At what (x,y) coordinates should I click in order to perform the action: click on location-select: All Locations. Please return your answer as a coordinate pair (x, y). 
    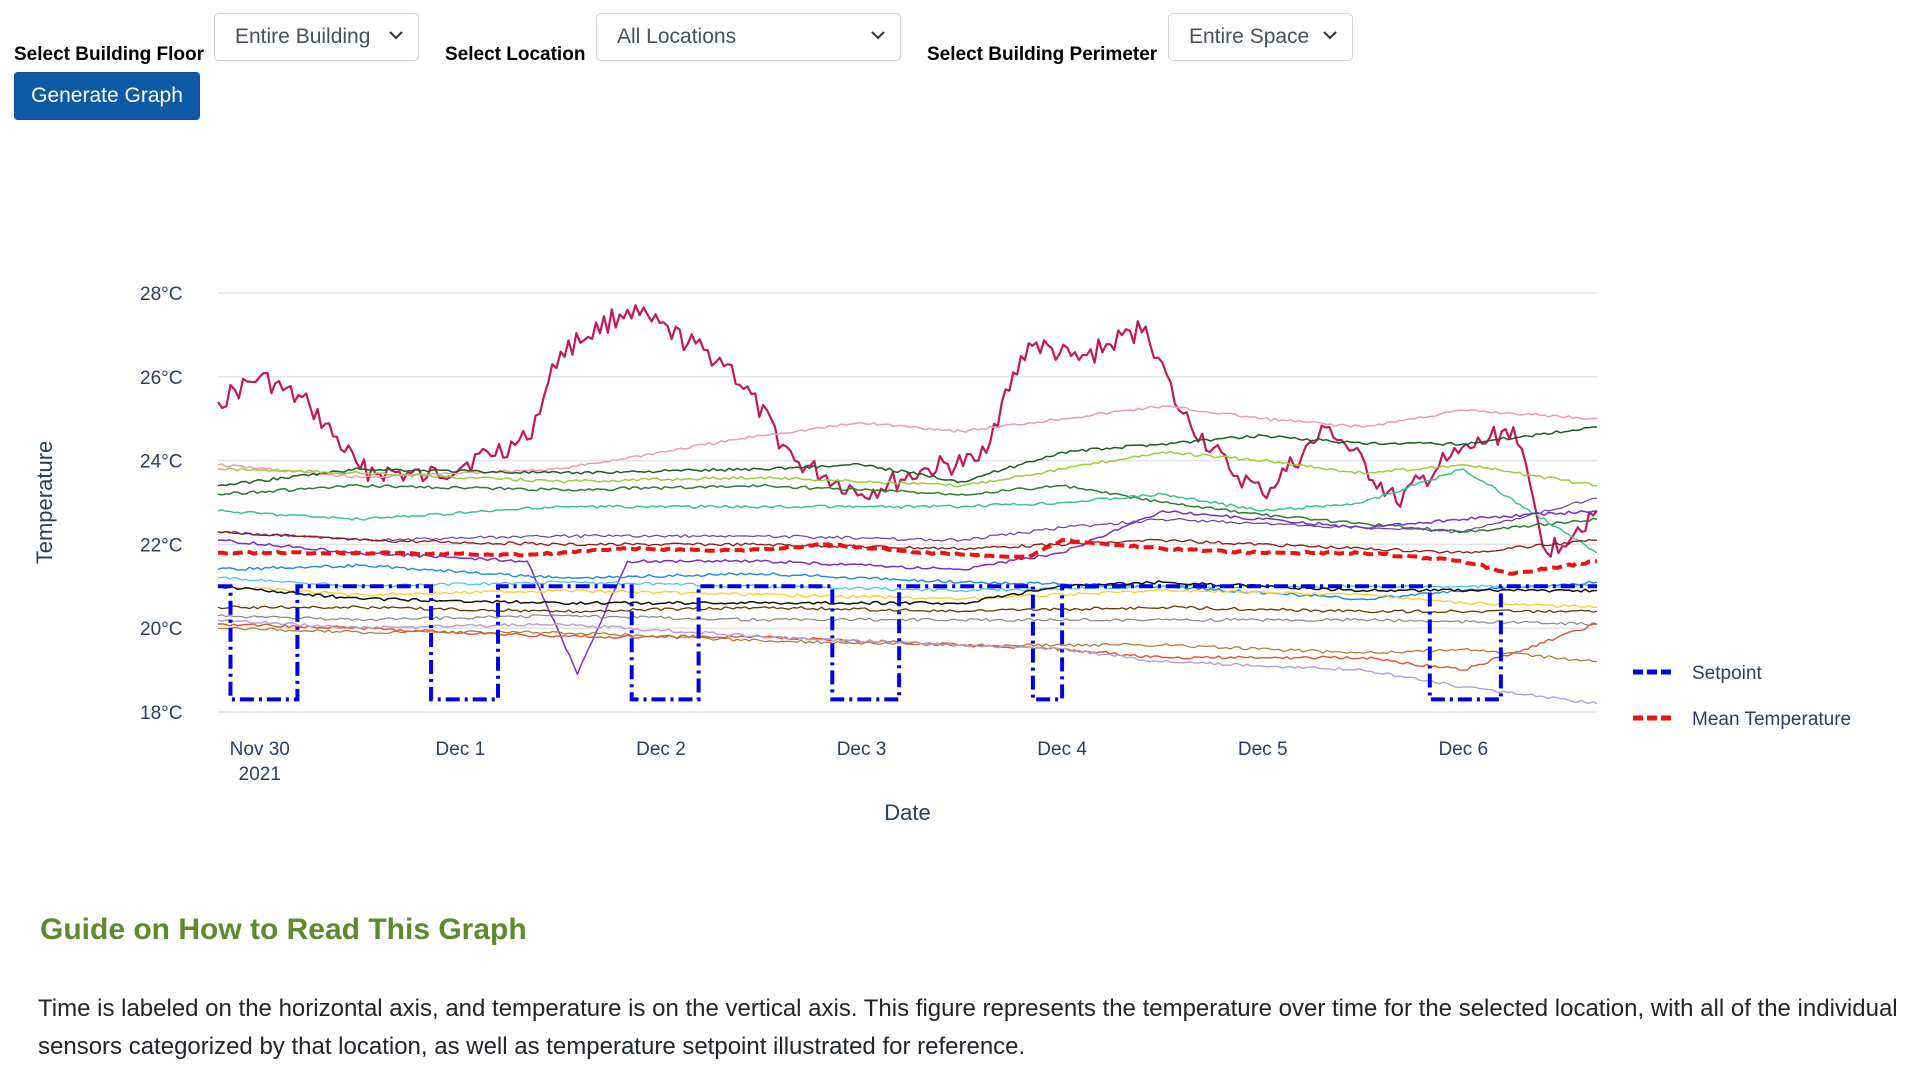
    Looking at the image, I should click on (748, 37).